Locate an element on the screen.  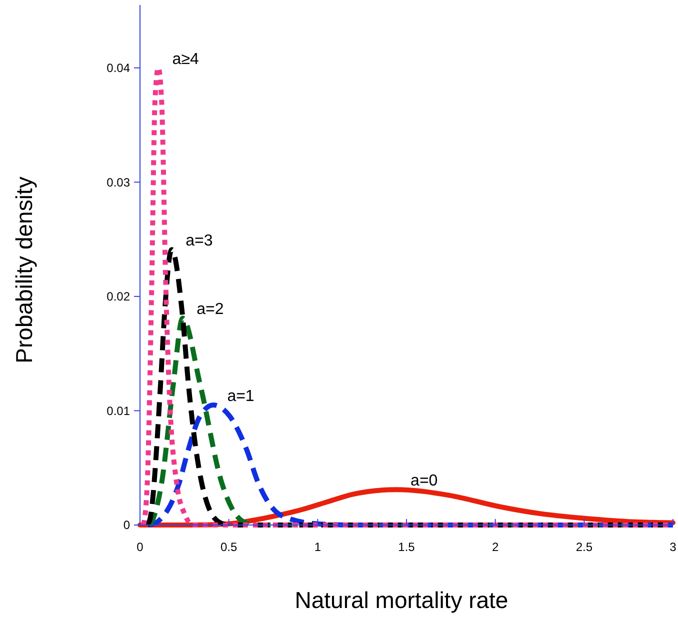
y-tick-label: 0.03 is located at coordinates (118, 182).